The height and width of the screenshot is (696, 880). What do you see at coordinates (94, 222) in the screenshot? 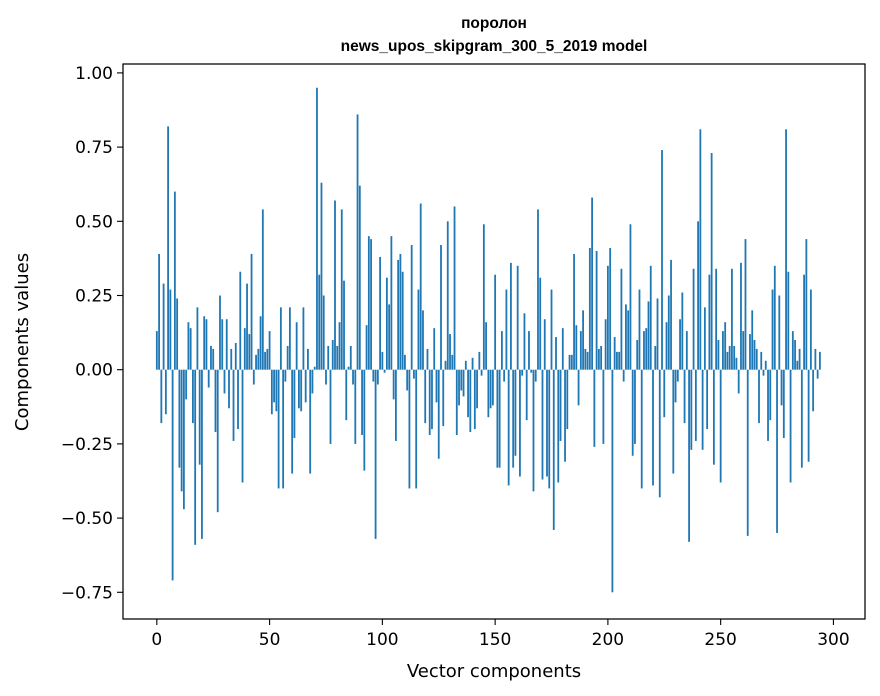
I see `y-tick-label: 0.50` at bounding box center [94, 222].